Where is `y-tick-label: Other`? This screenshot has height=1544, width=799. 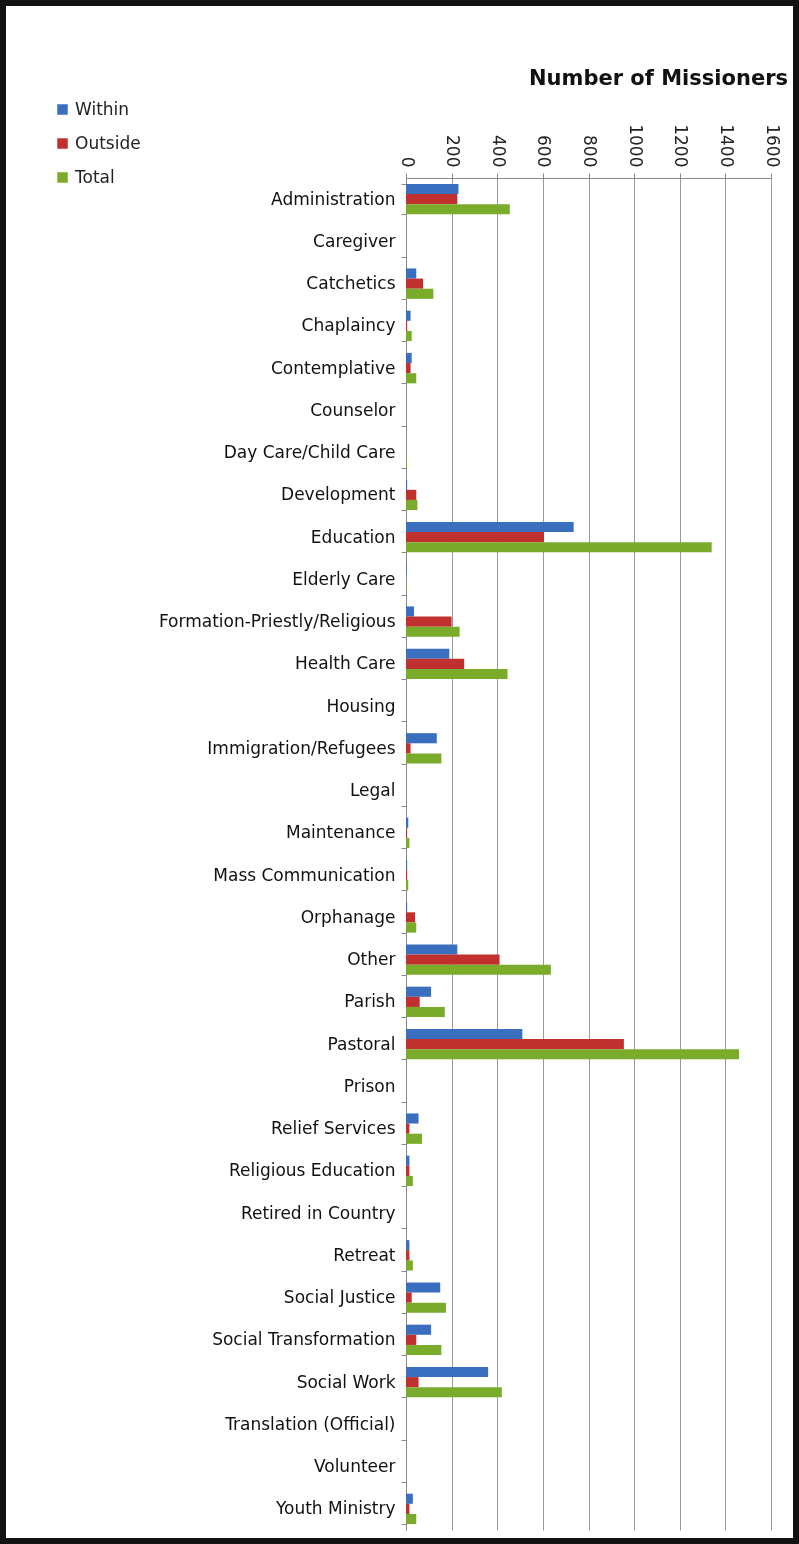
y-tick-label: Other is located at coordinates (371, 959).